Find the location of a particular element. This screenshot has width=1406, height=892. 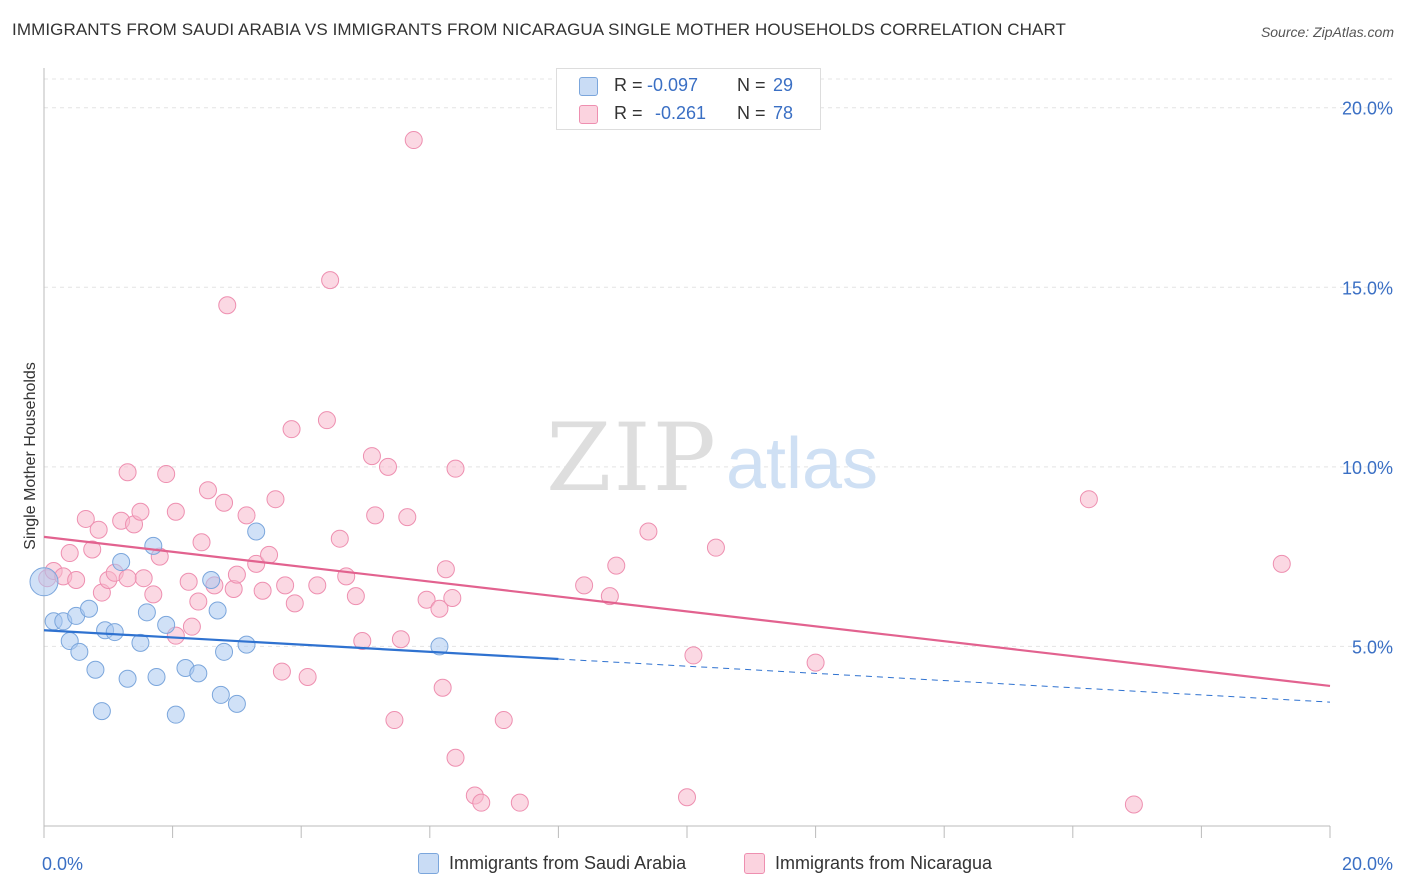

x-tick-label-1: 20.0% is located at coordinates (1367, 864).